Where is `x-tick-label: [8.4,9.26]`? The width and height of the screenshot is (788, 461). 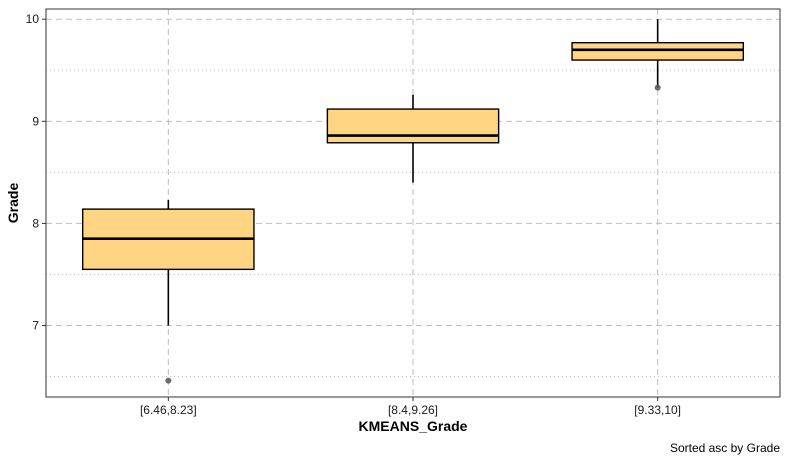
x-tick-label: [8.4,9.26] is located at coordinates (413, 410).